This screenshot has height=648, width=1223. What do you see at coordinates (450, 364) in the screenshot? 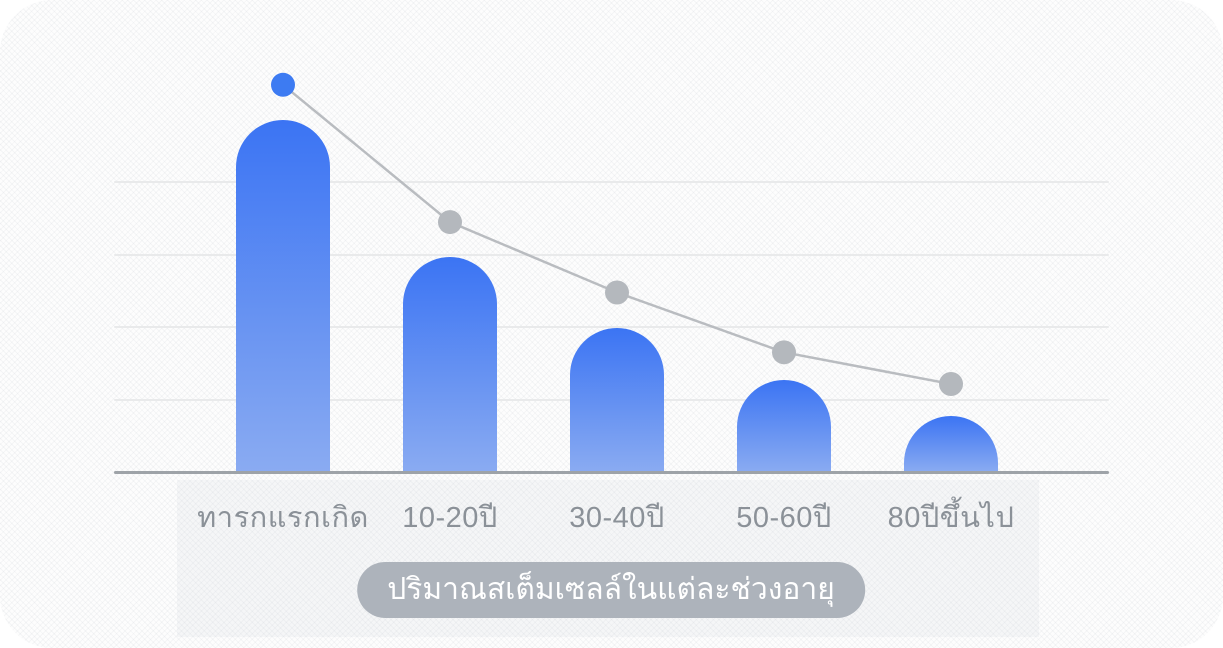
I see `bar-10-20ปี` at bounding box center [450, 364].